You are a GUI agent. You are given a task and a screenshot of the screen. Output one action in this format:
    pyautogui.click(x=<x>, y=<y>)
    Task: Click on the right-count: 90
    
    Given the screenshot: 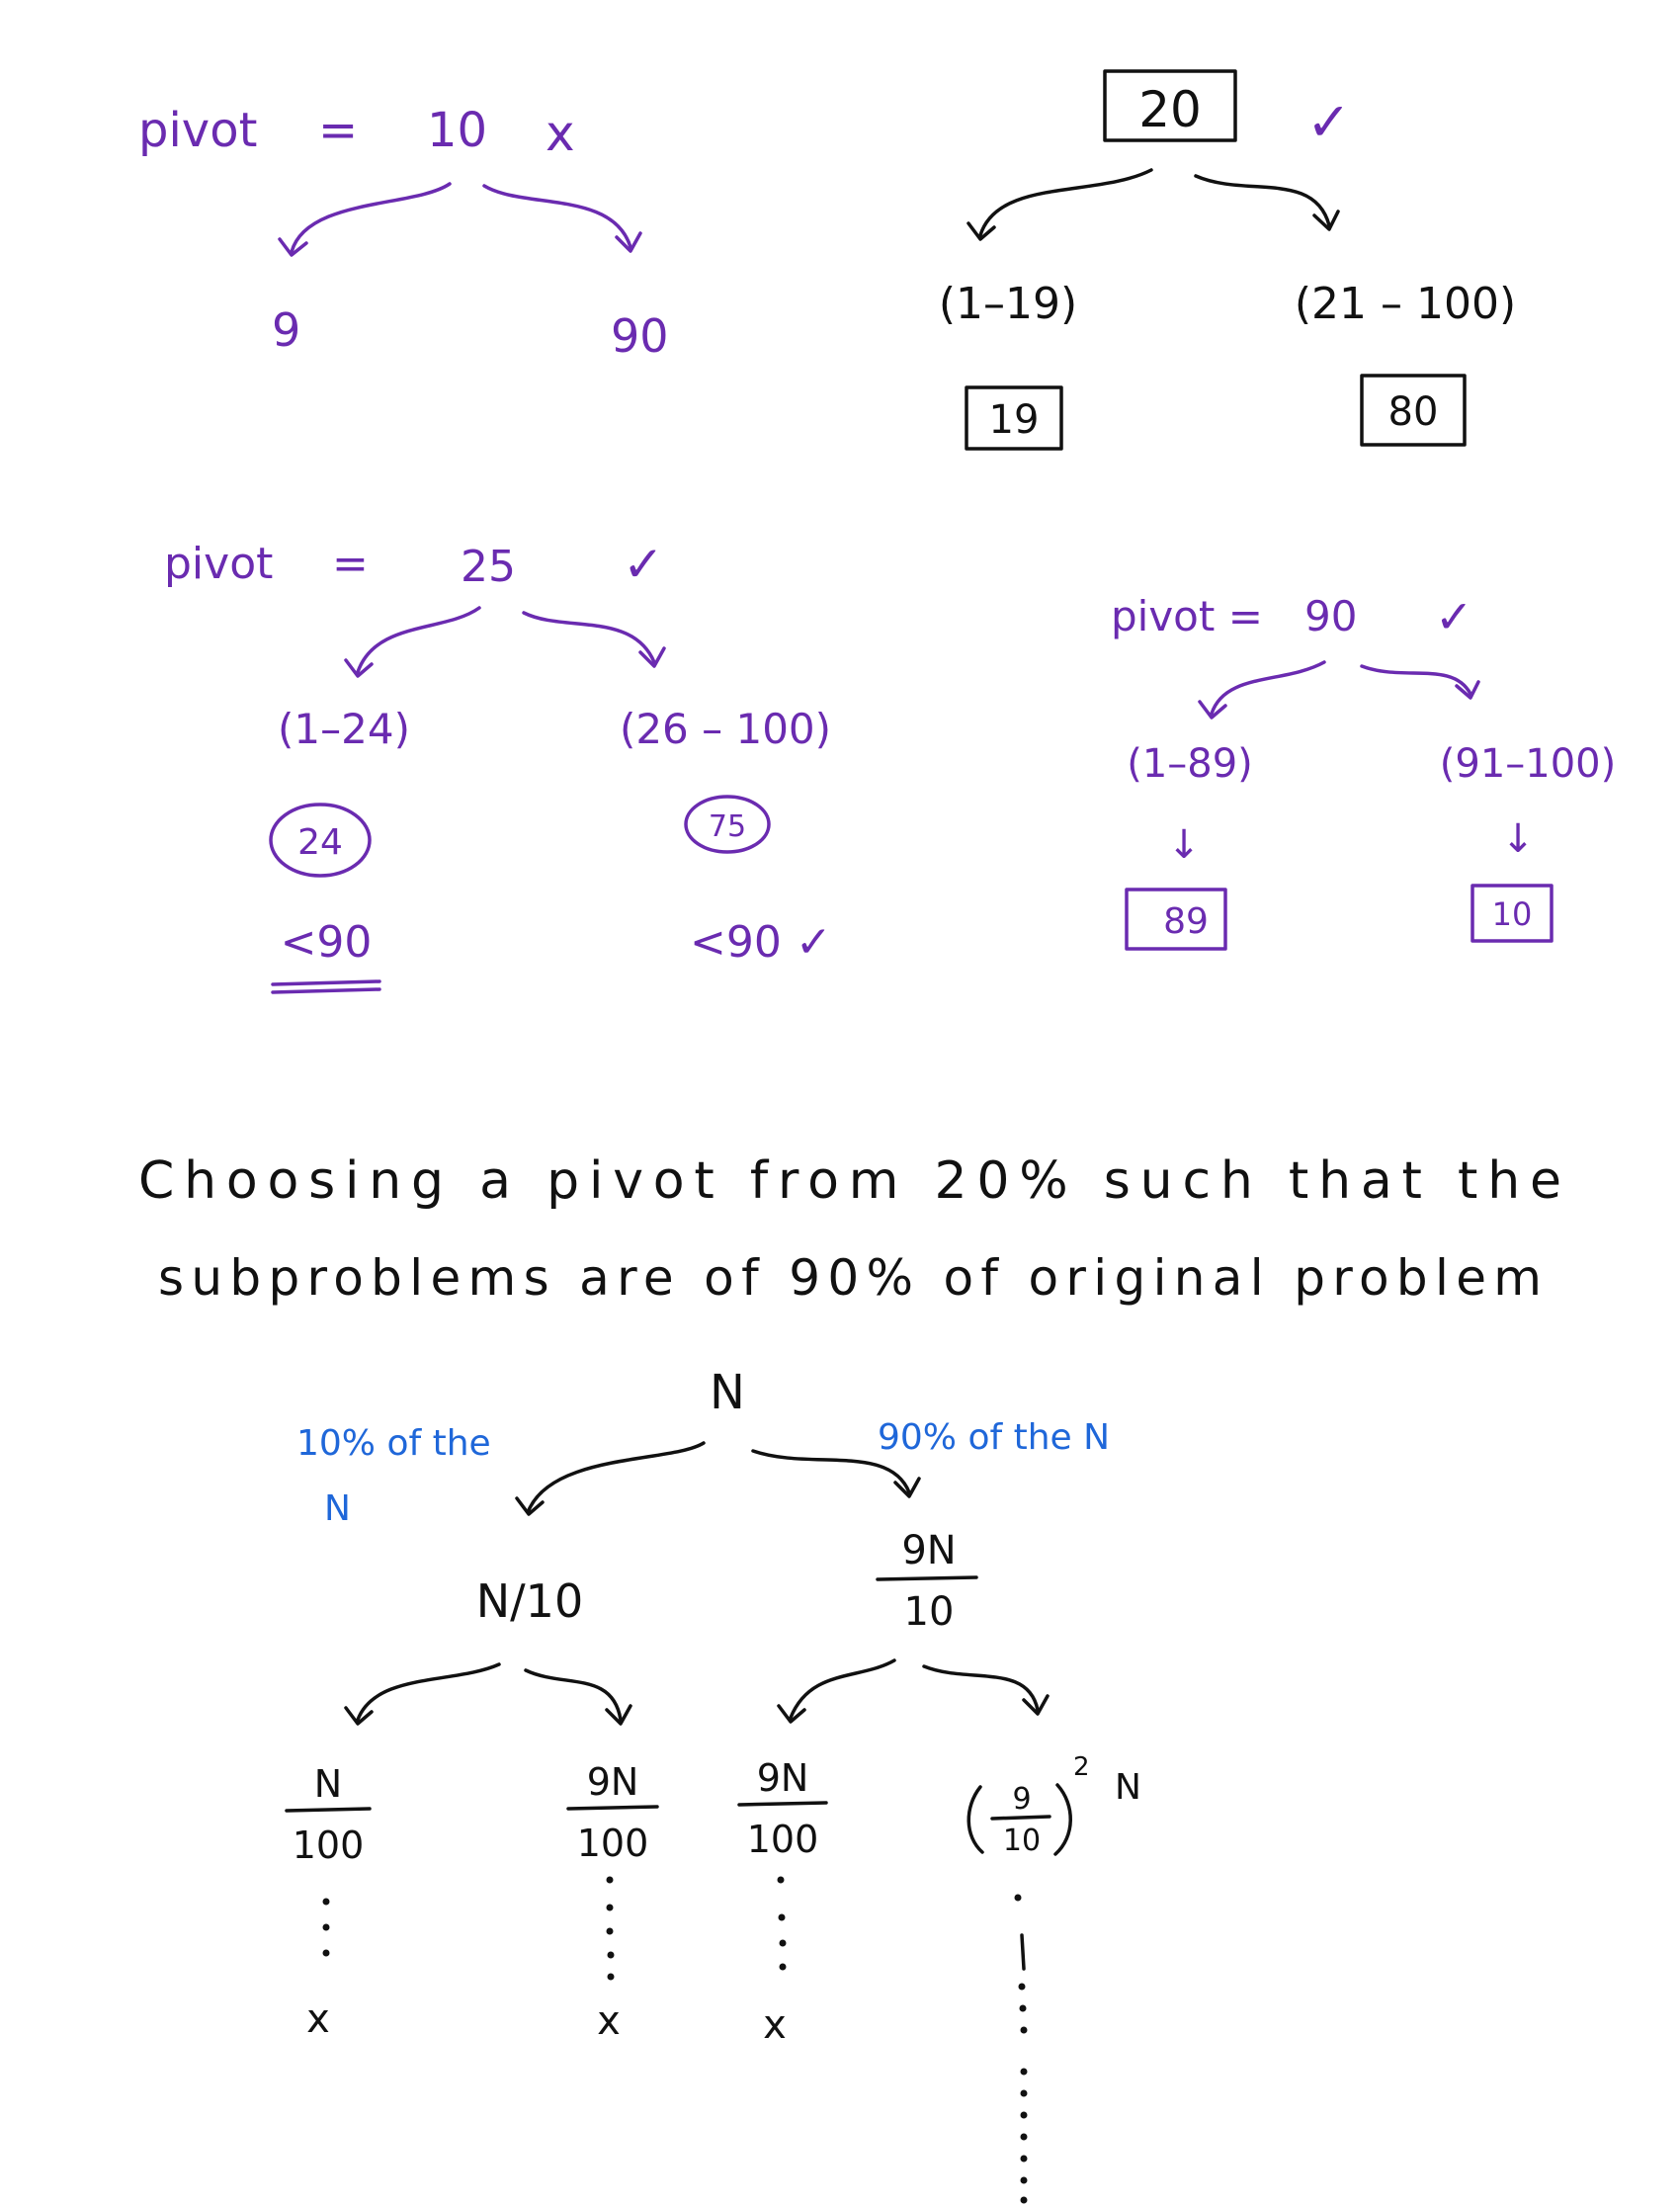 What is the action you would take?
    pyautogui.click(x=640, y=336)
    